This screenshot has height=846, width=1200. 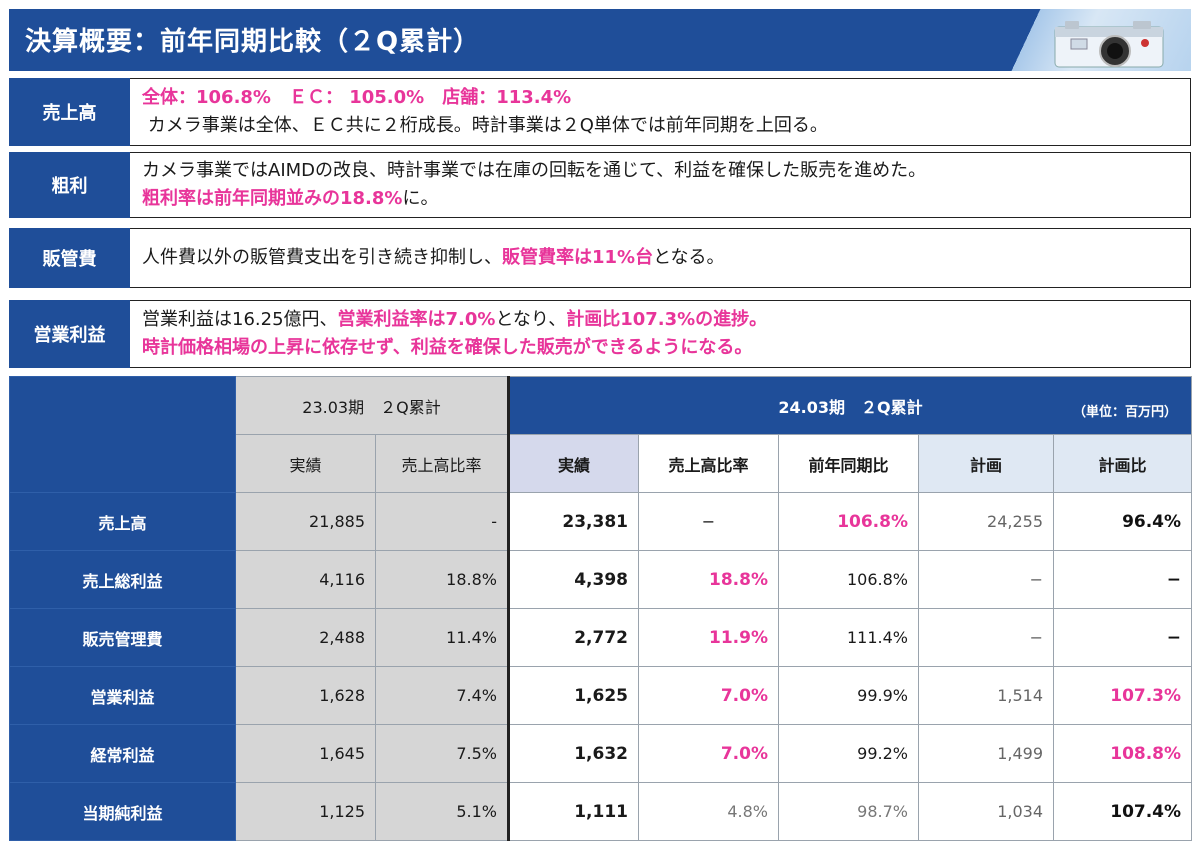 What do you see at coordinates (442, 811) in the screenshot?
I see `cell-prev-ratio: 5.1%` at bounding box center [442, 811].